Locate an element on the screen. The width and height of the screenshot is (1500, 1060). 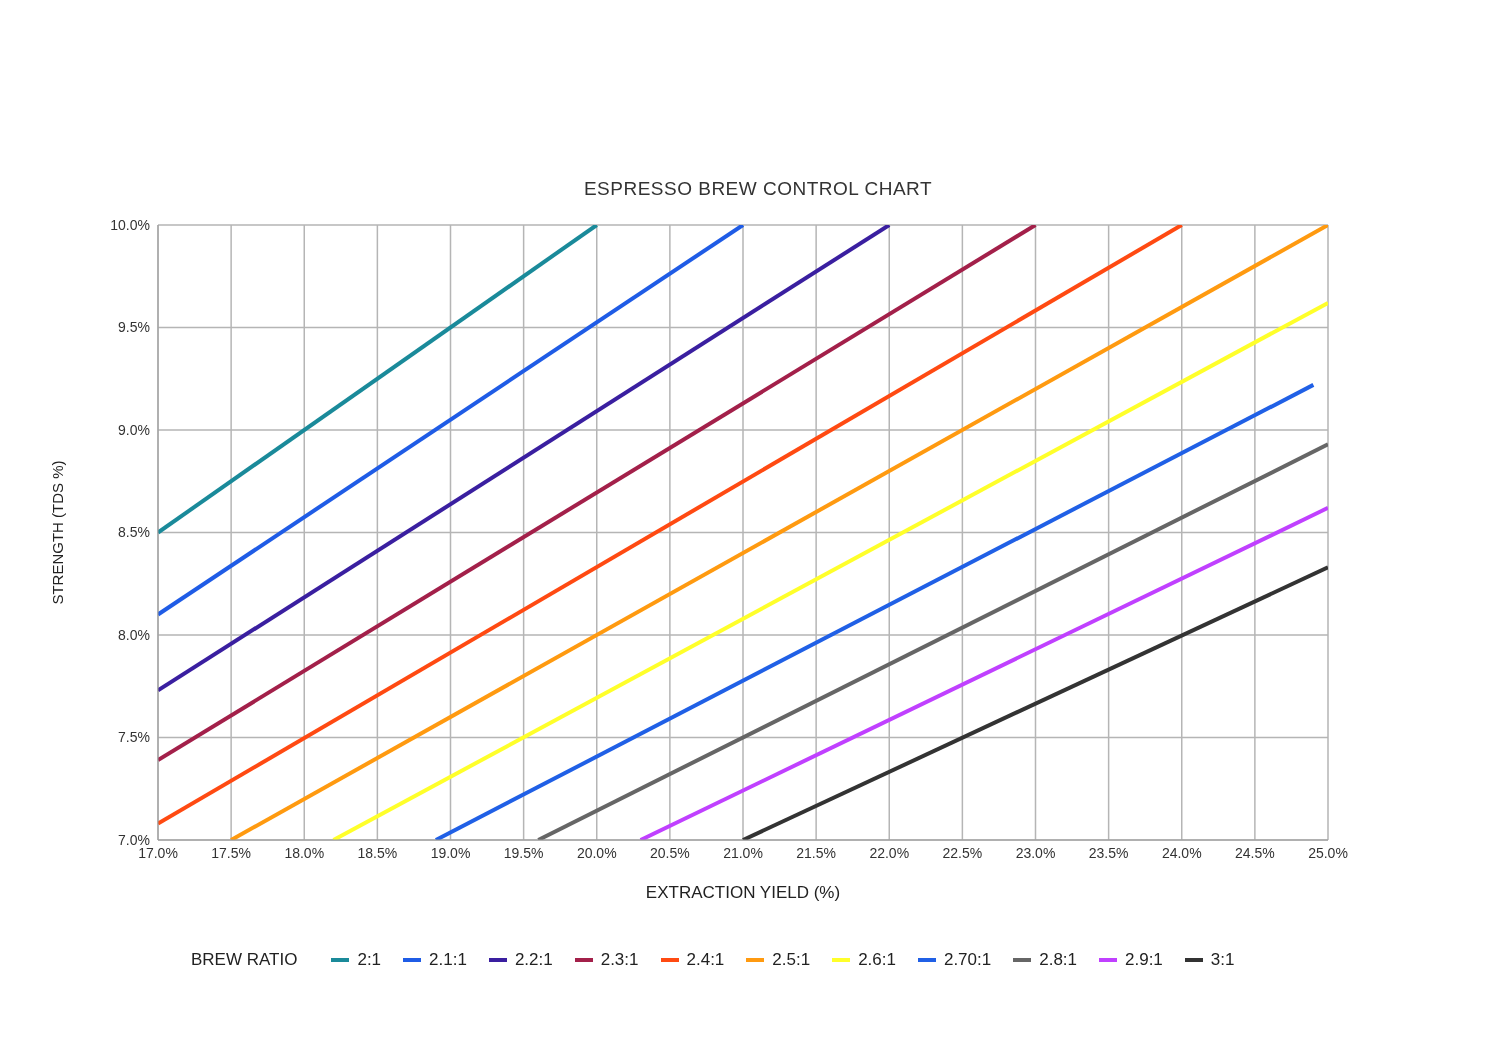
x-tick-label: 23.5% is located at coordinates (1108, 852).